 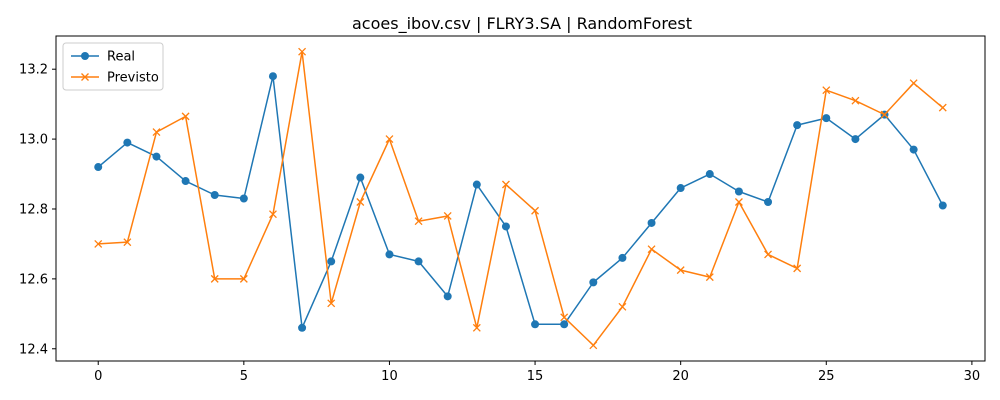 I want to click on y-tick-label-0: 12.4, so click(x=33, y=349).